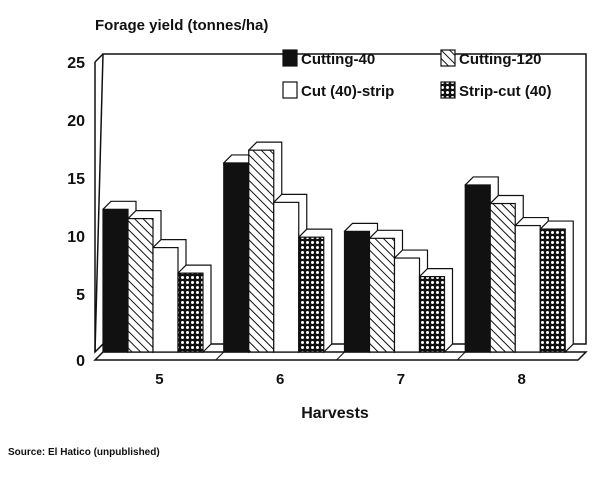  Describe the element at coordinates (338, 59) in the screenshot. I see `legend-label: Cutting-40` at that location.